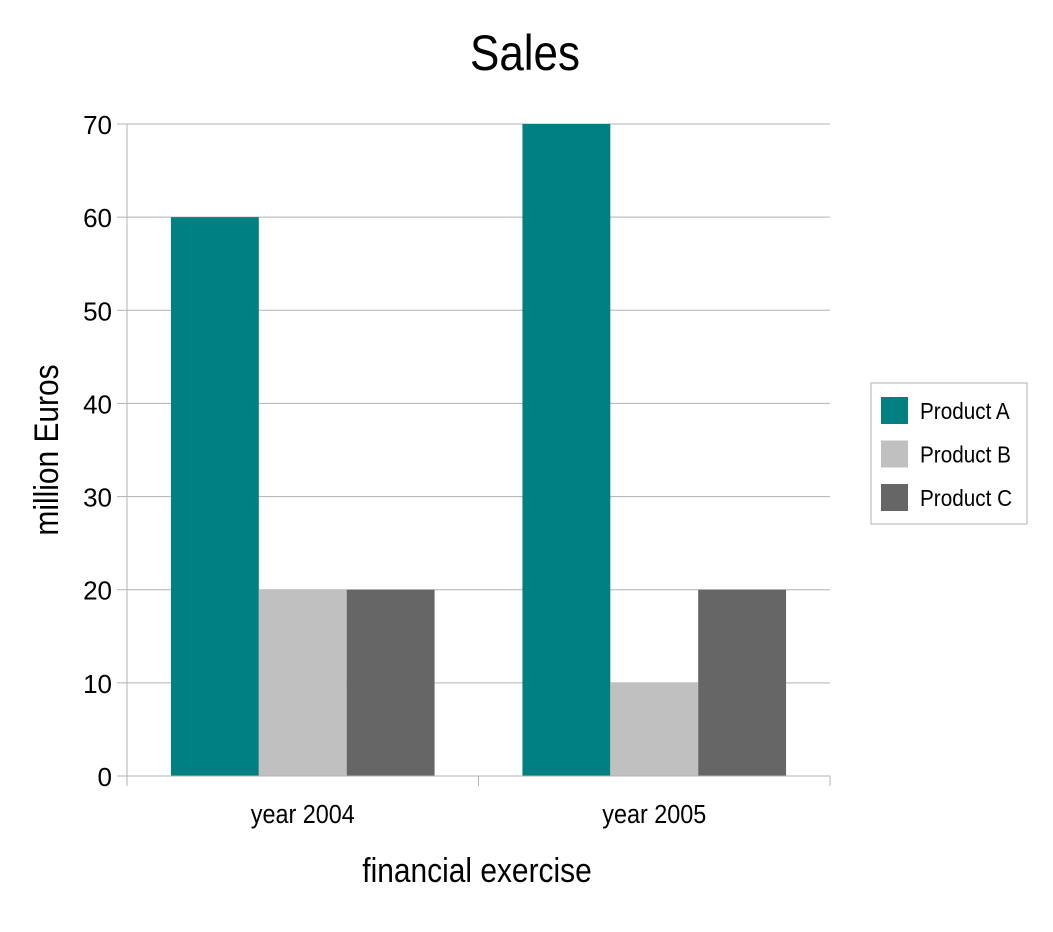  Describe the element at coordinates (654, 815) in the screenshot. I see `x-tick-label: year 2005` at that location.